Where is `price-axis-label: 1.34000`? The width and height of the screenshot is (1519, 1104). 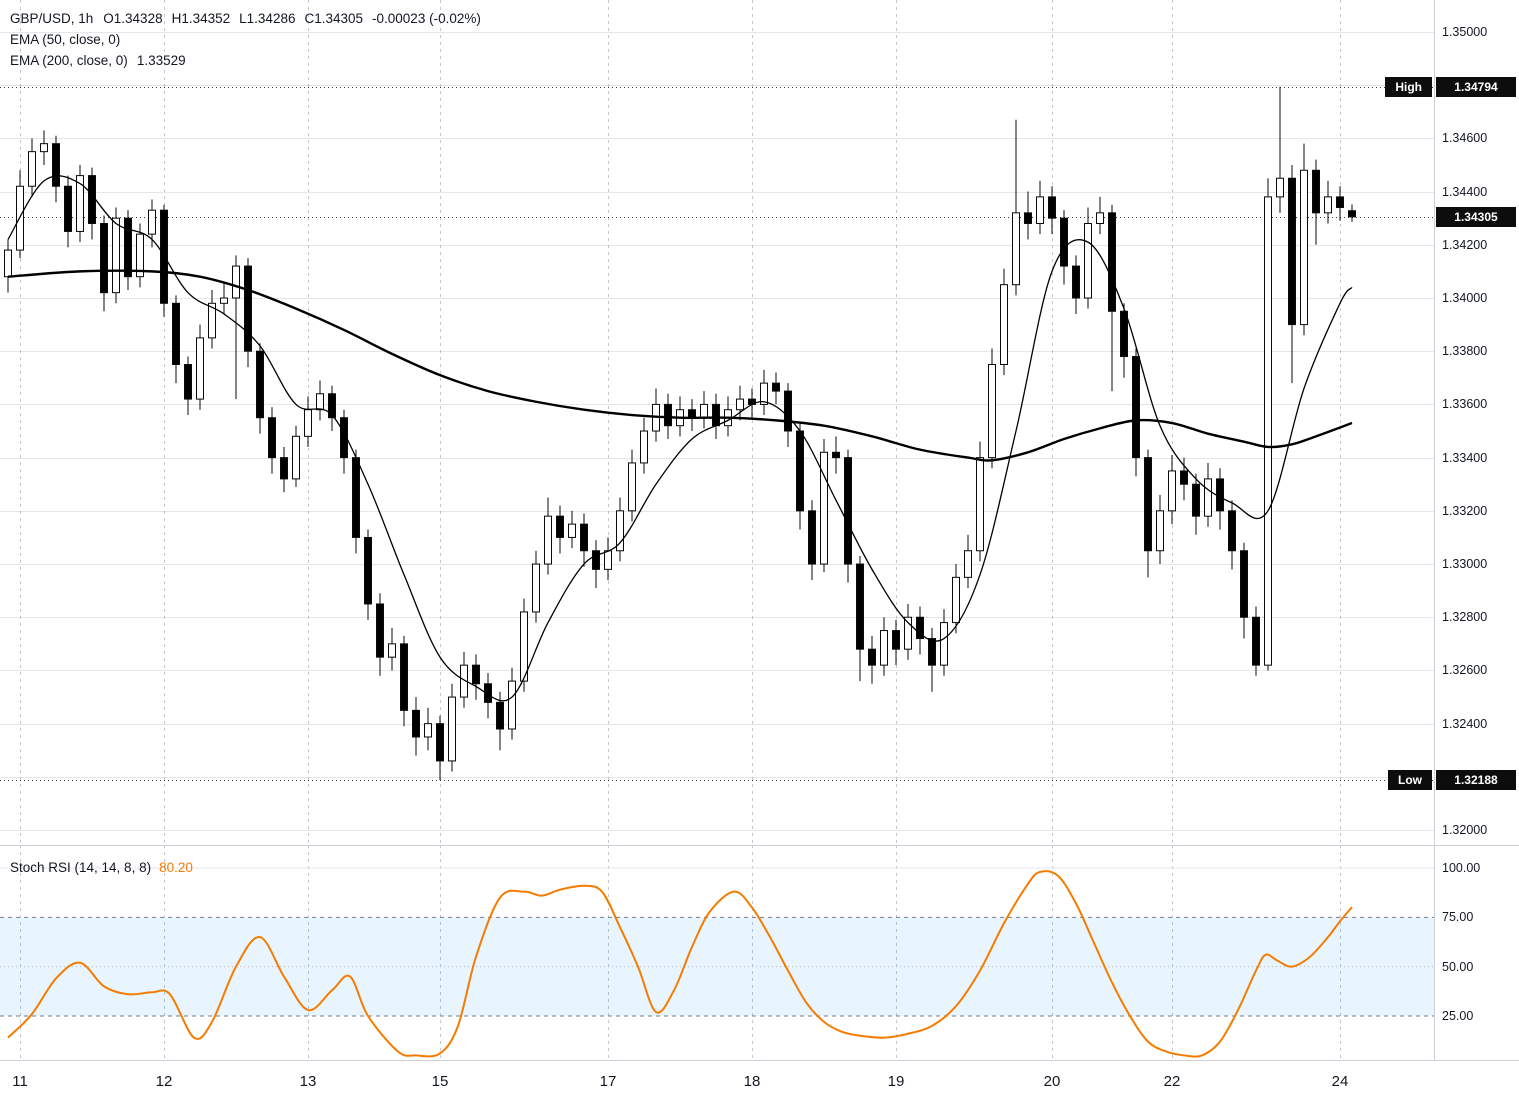 price-axis-label: 1.34000 is located at coordinates (1465, 297).